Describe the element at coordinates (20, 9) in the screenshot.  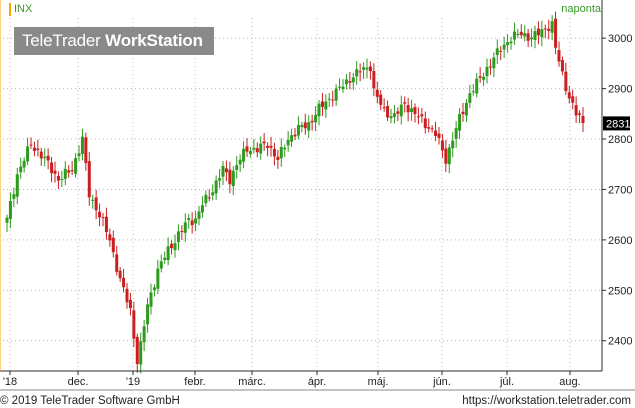
I see `symbol-label: INX` at that location.